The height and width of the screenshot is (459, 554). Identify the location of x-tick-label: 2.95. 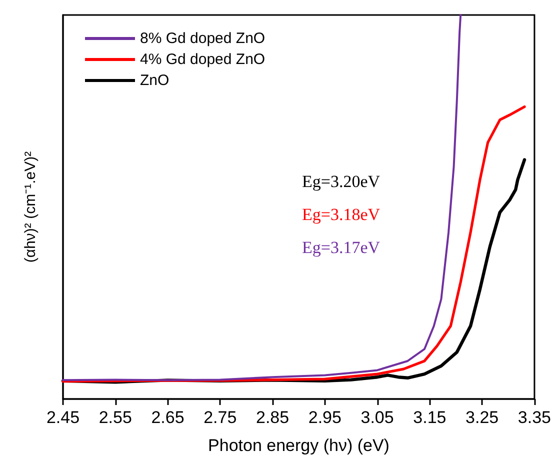
(325, 417).